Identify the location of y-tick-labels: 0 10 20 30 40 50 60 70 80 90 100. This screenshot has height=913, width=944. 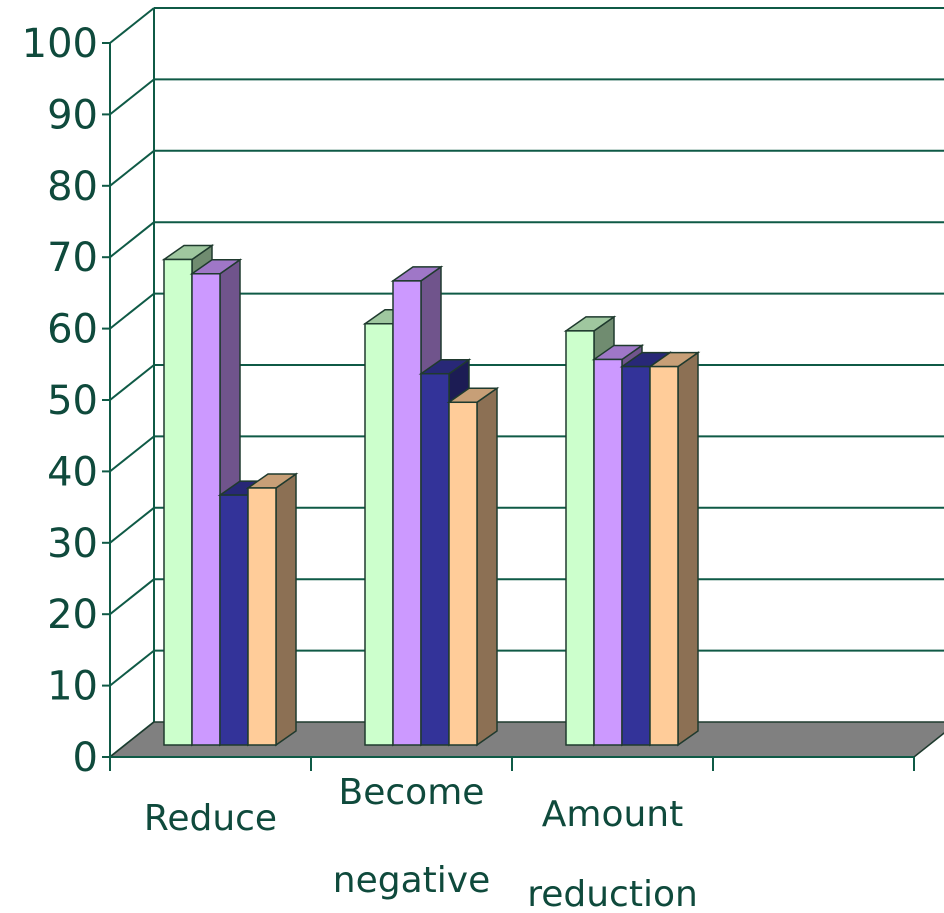
(60, 401).